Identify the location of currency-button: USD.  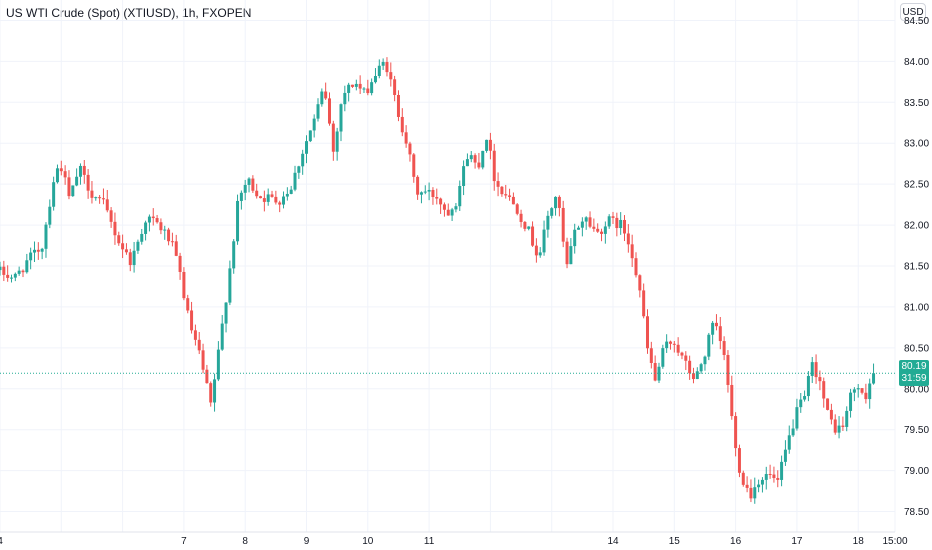
(913, 12).